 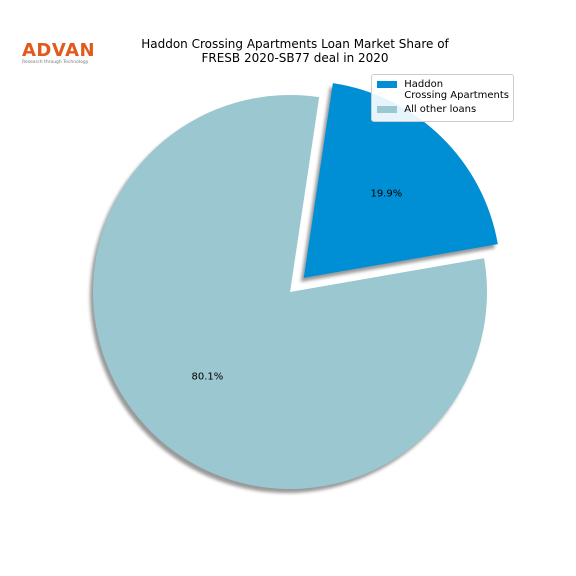 I want to click on logo-tagline: Research through Technology, so click(x=55, y=62).